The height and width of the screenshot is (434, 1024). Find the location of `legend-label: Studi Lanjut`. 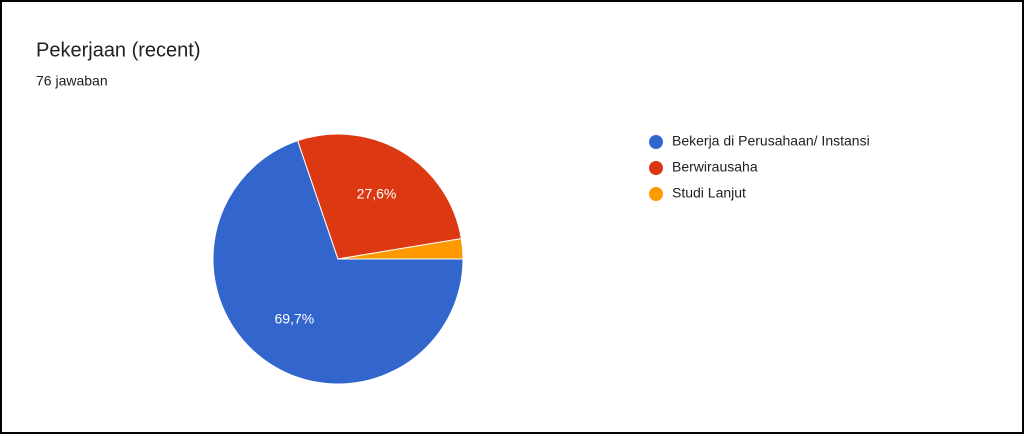

legend-label: Studi Lanjut is located at coordinates (709, 193).